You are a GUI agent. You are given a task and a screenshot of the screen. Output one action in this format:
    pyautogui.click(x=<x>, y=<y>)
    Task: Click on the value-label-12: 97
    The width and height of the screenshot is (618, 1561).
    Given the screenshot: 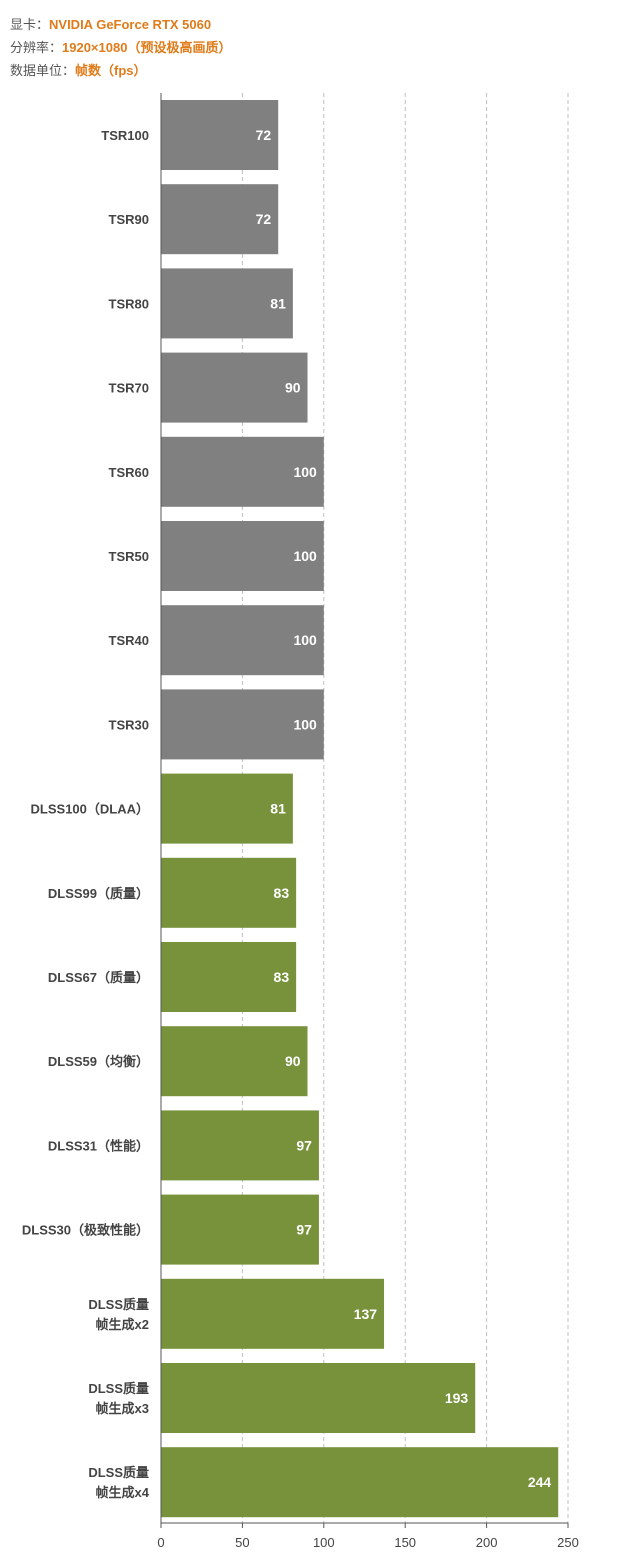 What is the action you would take?
    pyautogui.click(x=304, y=1145)
    